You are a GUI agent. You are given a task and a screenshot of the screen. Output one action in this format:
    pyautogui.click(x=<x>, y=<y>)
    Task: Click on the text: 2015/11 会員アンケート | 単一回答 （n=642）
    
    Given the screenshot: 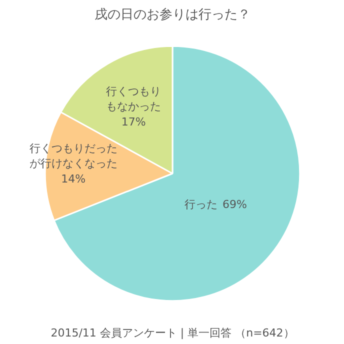 What is the action you would take?
    pyautogui.click(x=172, y=333)
    